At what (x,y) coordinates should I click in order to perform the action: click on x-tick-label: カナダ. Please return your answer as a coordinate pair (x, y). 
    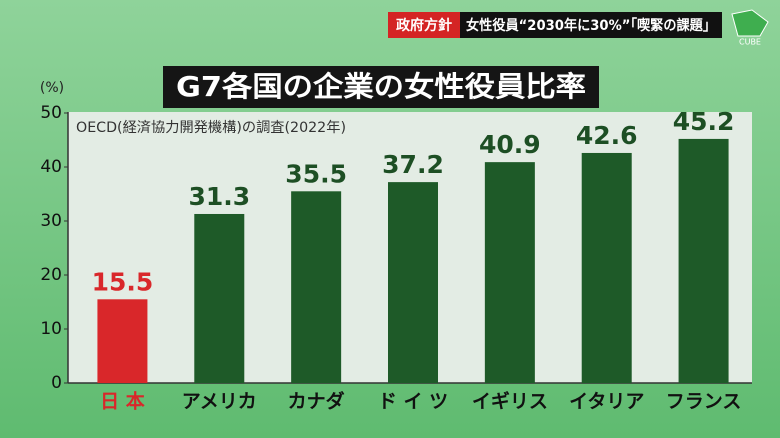
    Looking at the image, I should click on (316, 401).